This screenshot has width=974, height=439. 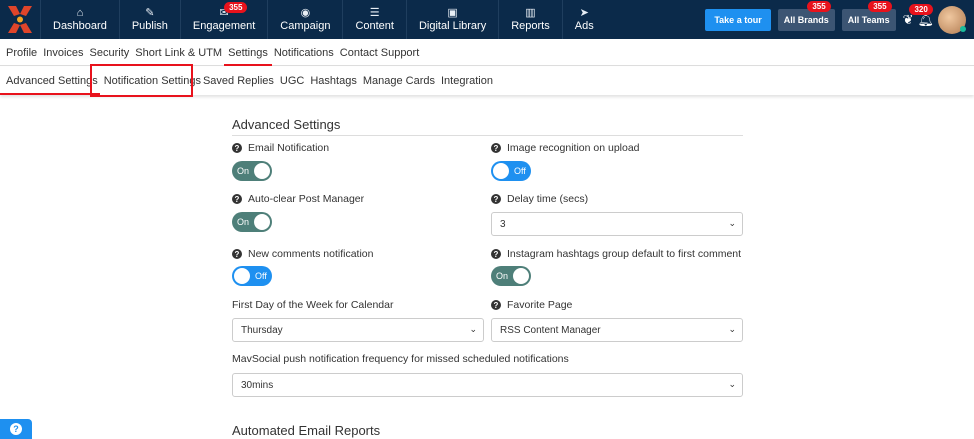 What do you see at coordinates (224, 13) in the screenshot?
I see `inbox-icon: ✉` at bounding box center [224, 13].